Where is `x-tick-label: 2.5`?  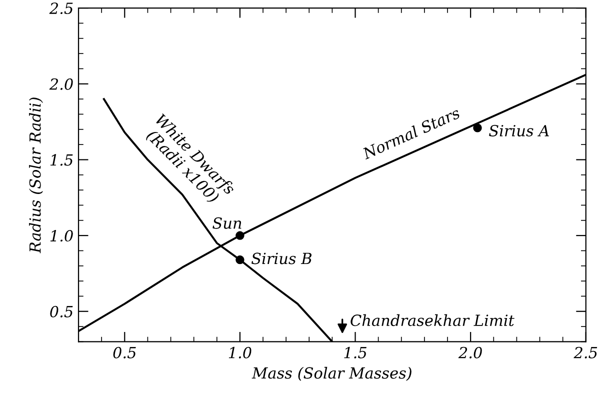 x-tick-label: 2.5 is located at coordinates (586, 352).